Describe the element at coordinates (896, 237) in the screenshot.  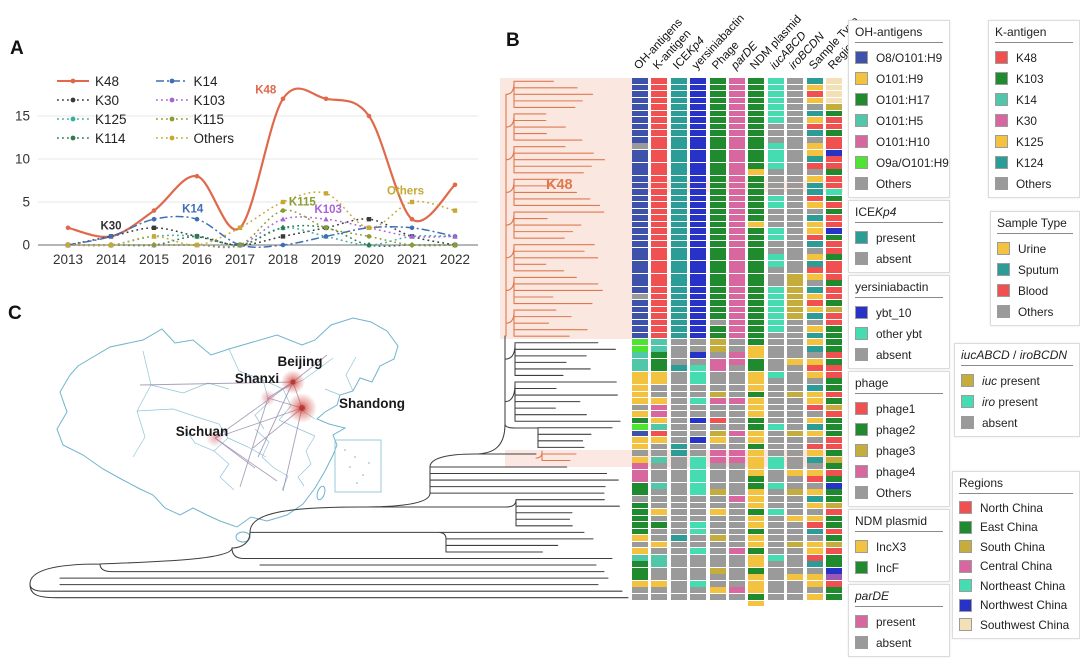
I see `legend-item-label: present` at that location.